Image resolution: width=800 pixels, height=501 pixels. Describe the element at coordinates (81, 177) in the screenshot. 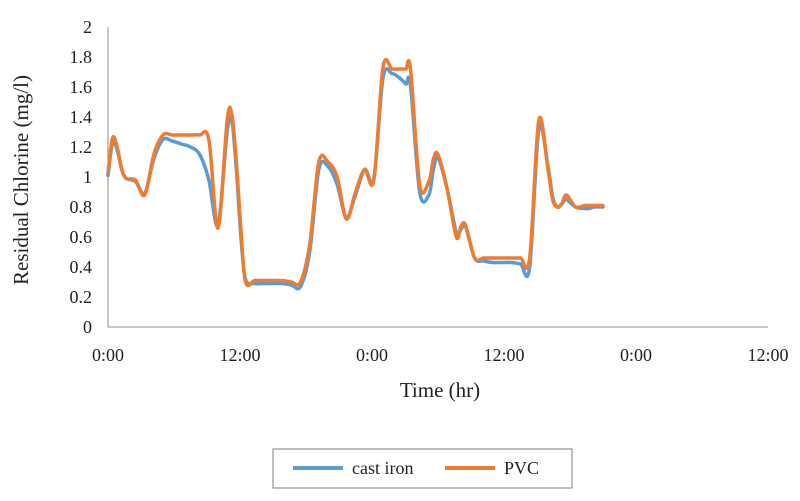

I see `y-tick-labels: 0 0.2 0.4 0.6 0.8 1 1.2 1.4 1.6 1.8 2` at that location.